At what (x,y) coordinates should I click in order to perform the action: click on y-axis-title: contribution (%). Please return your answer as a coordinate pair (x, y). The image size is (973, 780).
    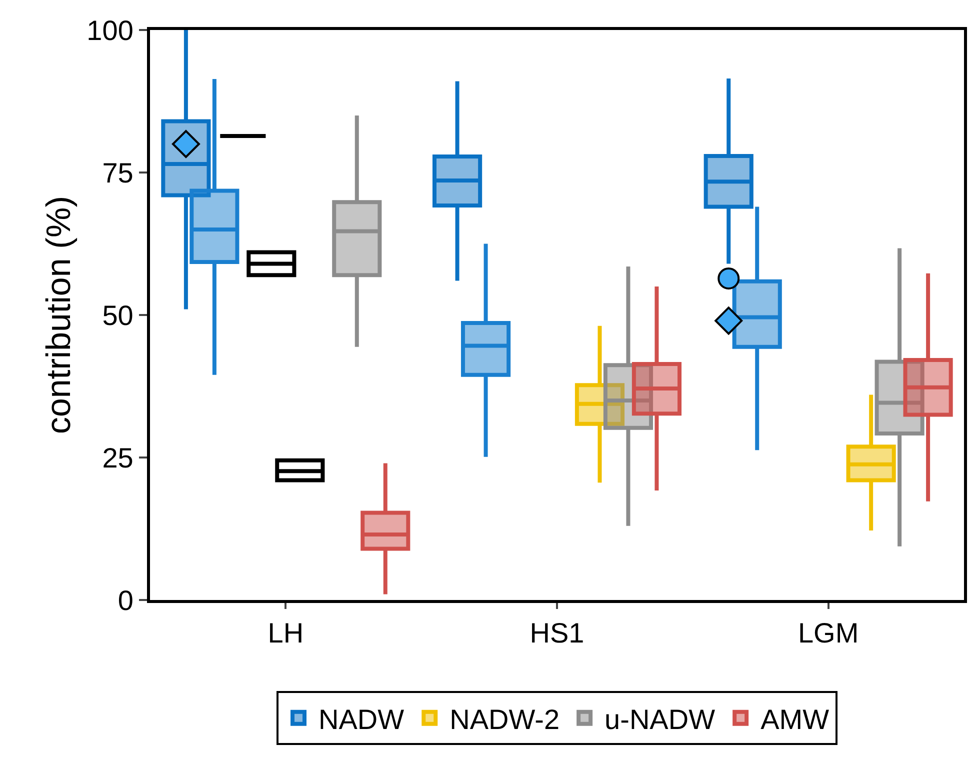
    Looking at the image, I should click on (59, 315).